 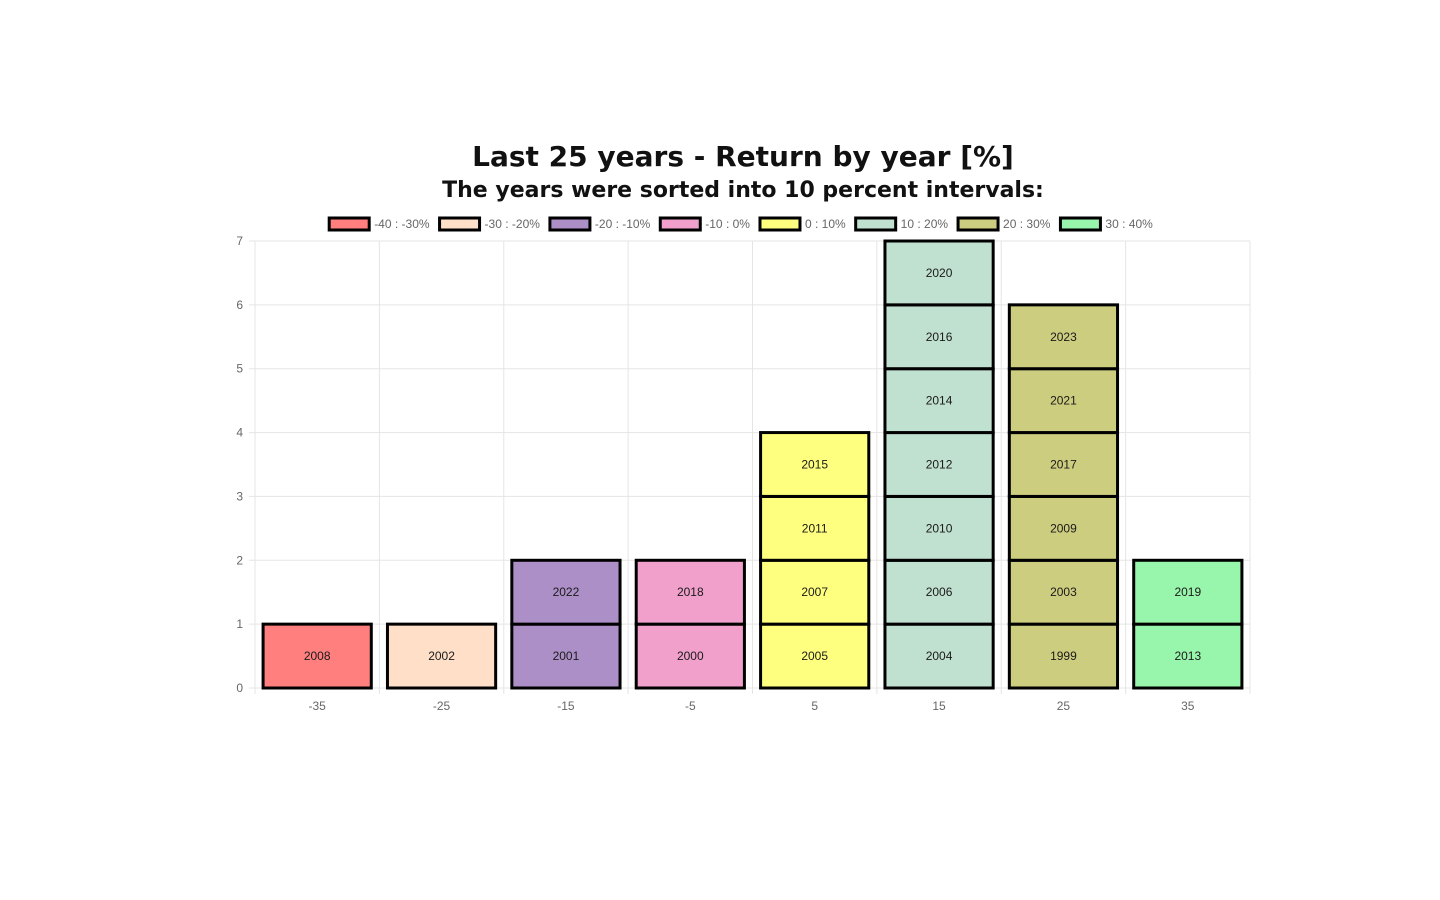 I want to click on bar-segment: 2012, so click(x=939, y=464).